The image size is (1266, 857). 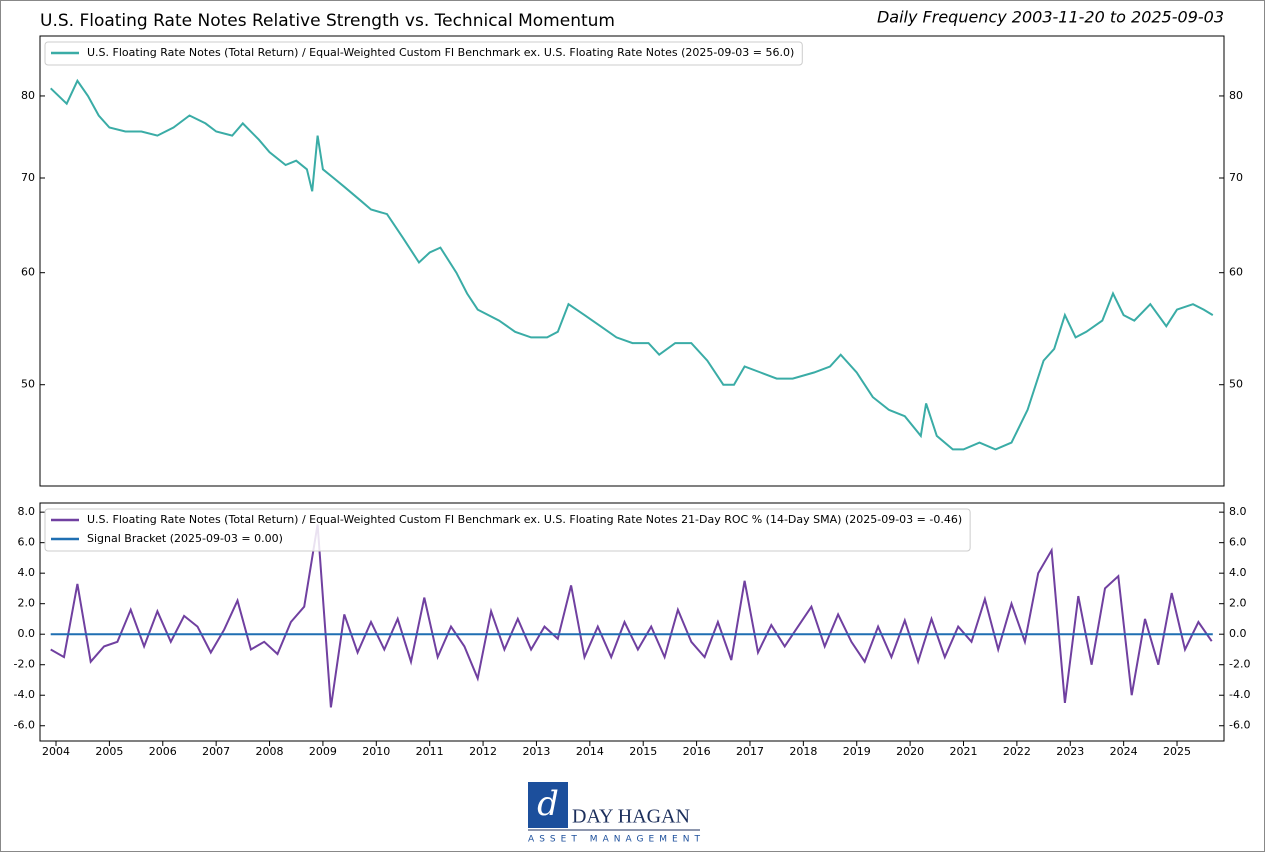 What do you see at coordinates (323, 751) in the screenshot?
I see `x-tick-label: 2009` at bounding box center [323, 751].